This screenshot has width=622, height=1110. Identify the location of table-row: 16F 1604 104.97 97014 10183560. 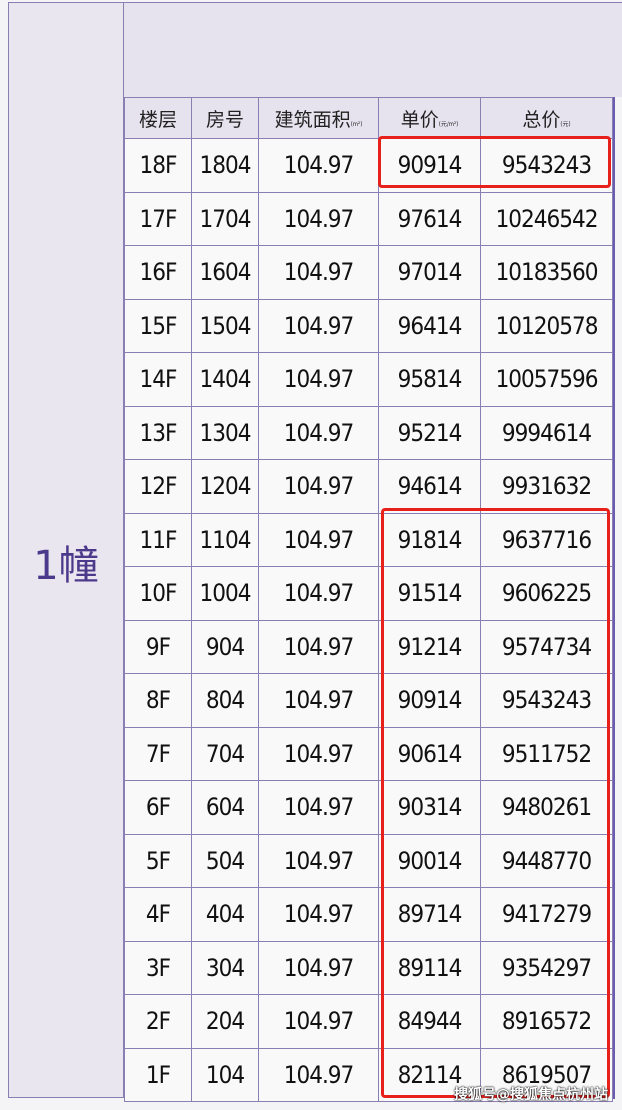
(368, 272).